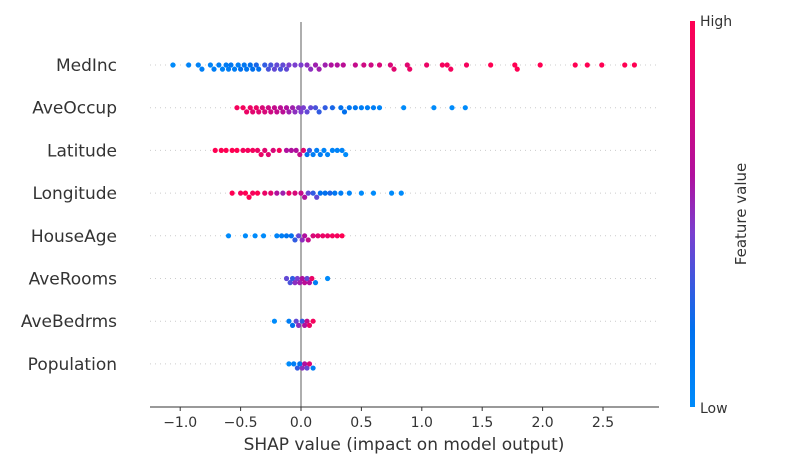  What do you see at coordinates (482, 423) in the screenshot?
I see `x-tick-label: 1.5` at bounding box center [482, 423].